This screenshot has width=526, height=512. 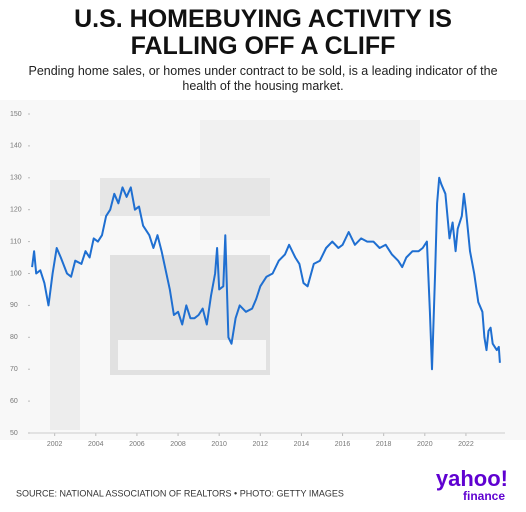 I want to click on x-tick-label: 2020, so click(x=425, y=444).